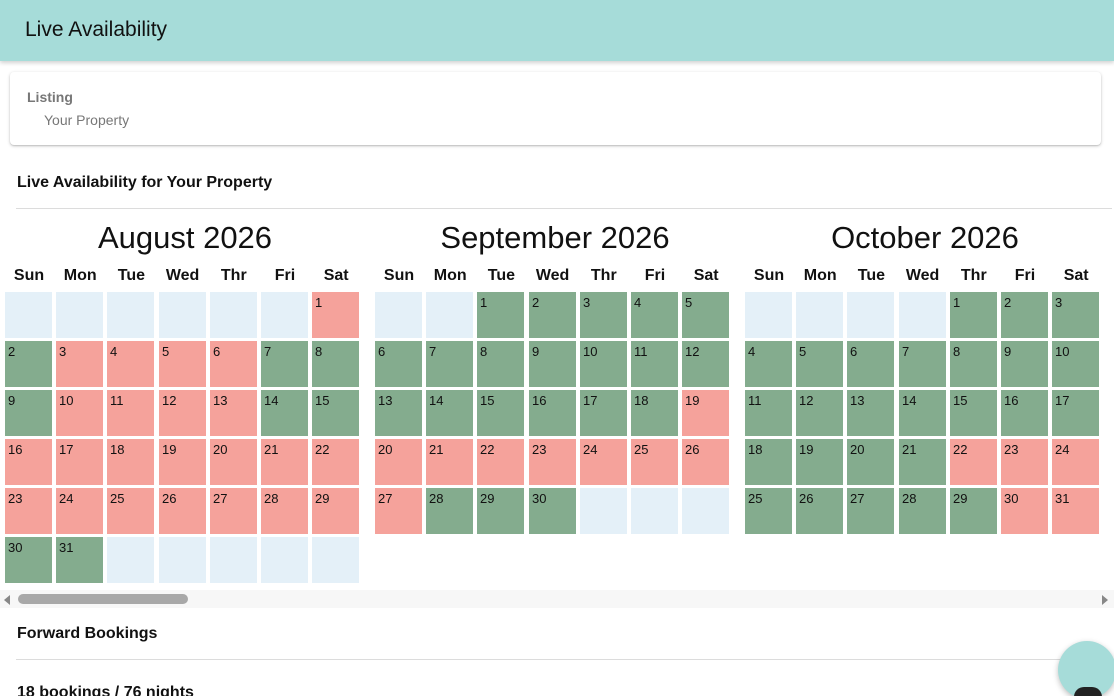  Describe the element at coordinates (555, 108) in the screenshot. I see `listing-card: Listing Your Property` at that location.